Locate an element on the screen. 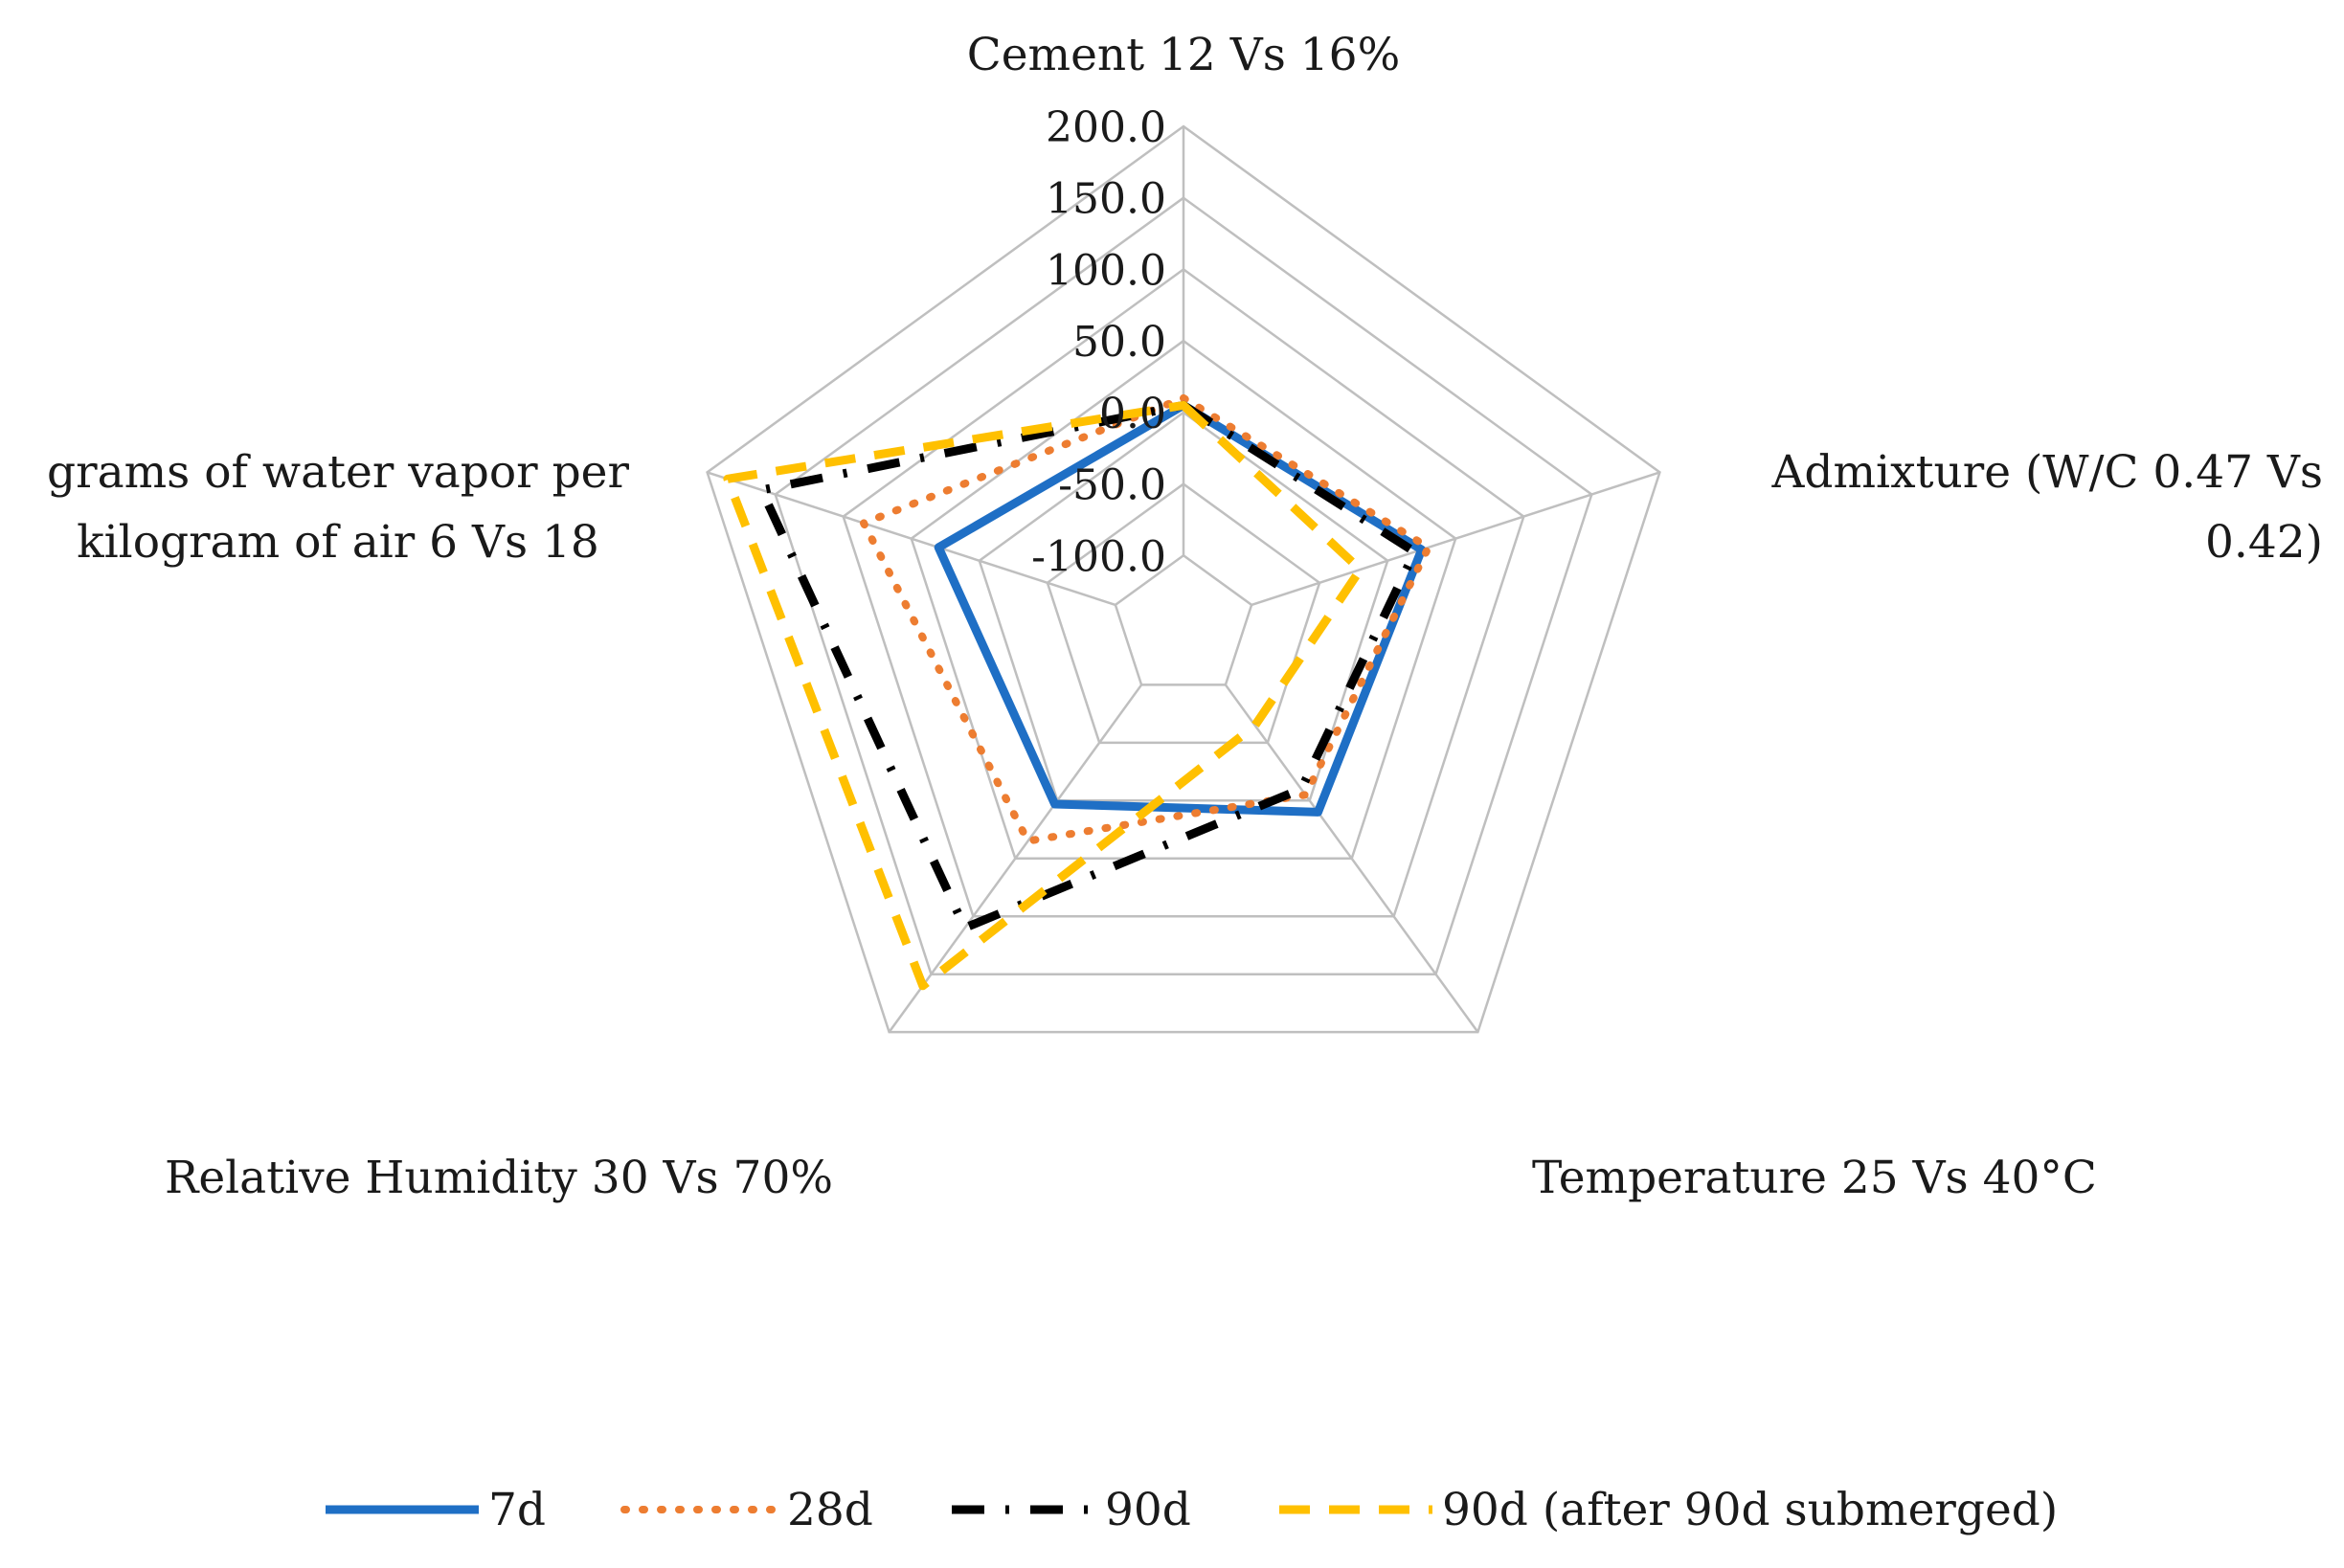 The image size is (2344, 1568). series-line-28d is located at coordinates (1146, 619).